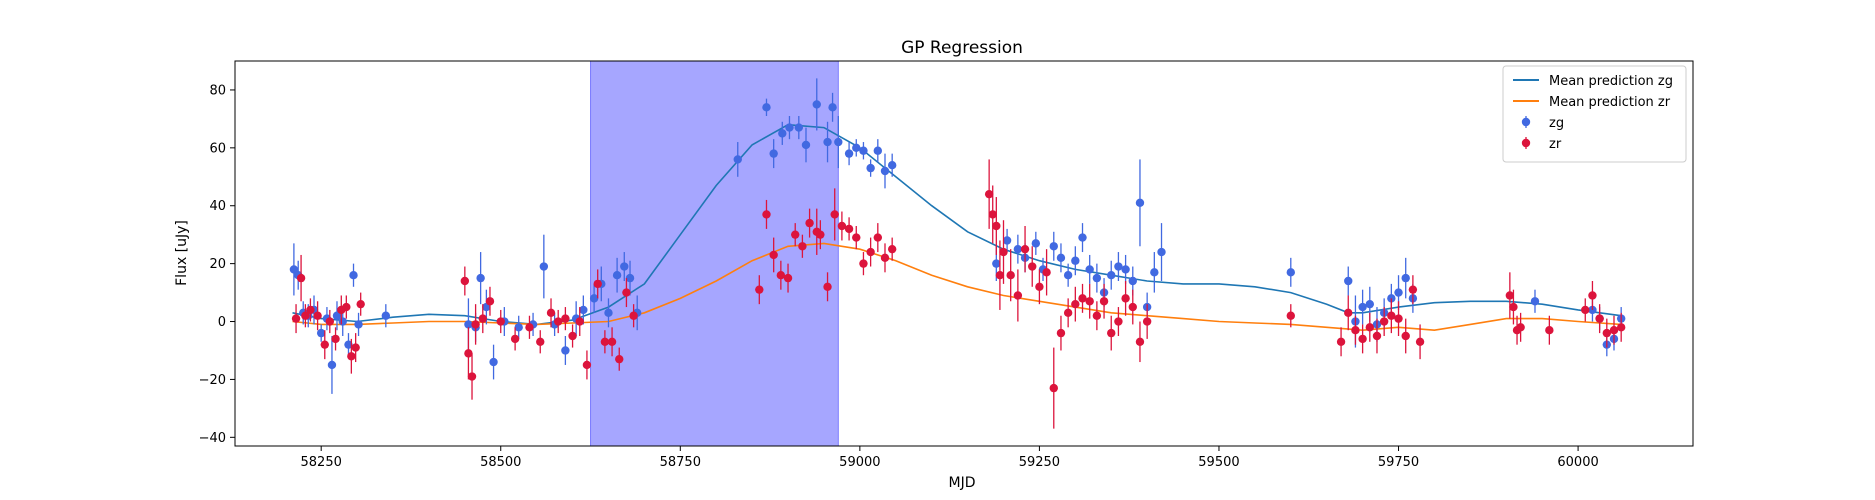  I want to click on x-tick-label: 58500, so click(500, 462).